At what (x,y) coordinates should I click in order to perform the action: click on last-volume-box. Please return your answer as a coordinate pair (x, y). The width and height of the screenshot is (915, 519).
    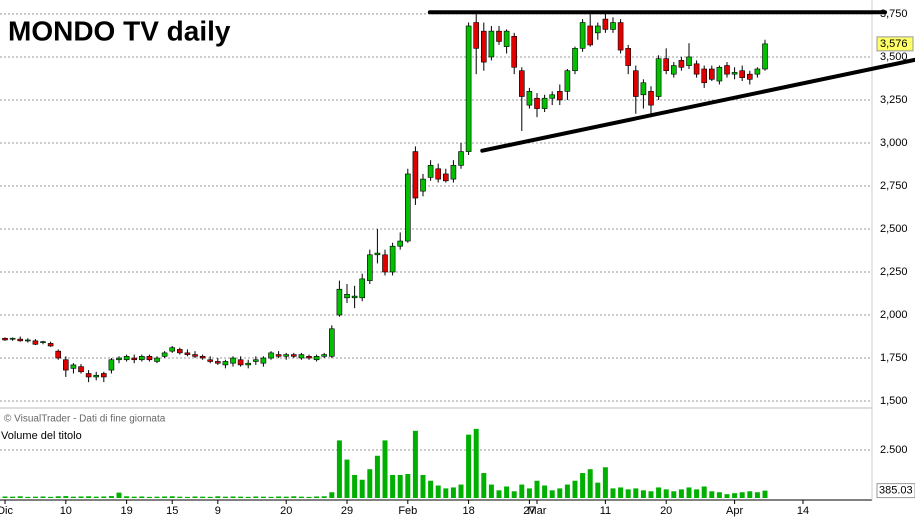
    Looking at the image, I should click on (895, 491).